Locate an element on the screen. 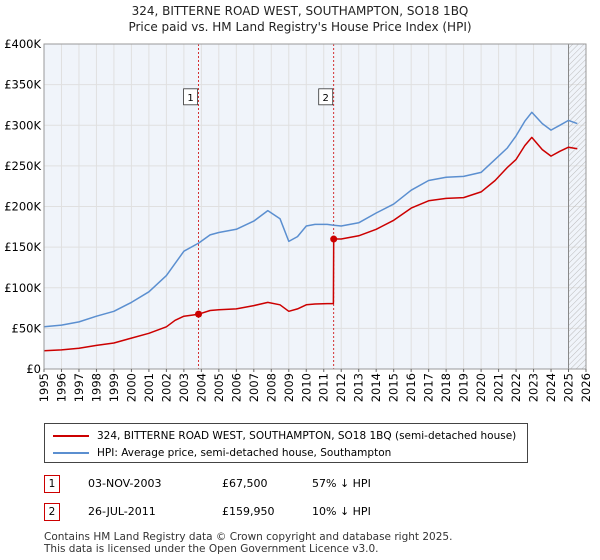 This screenshot has width=600, height=560. sale-label-text: 2 is located at coordinates (326, 98).